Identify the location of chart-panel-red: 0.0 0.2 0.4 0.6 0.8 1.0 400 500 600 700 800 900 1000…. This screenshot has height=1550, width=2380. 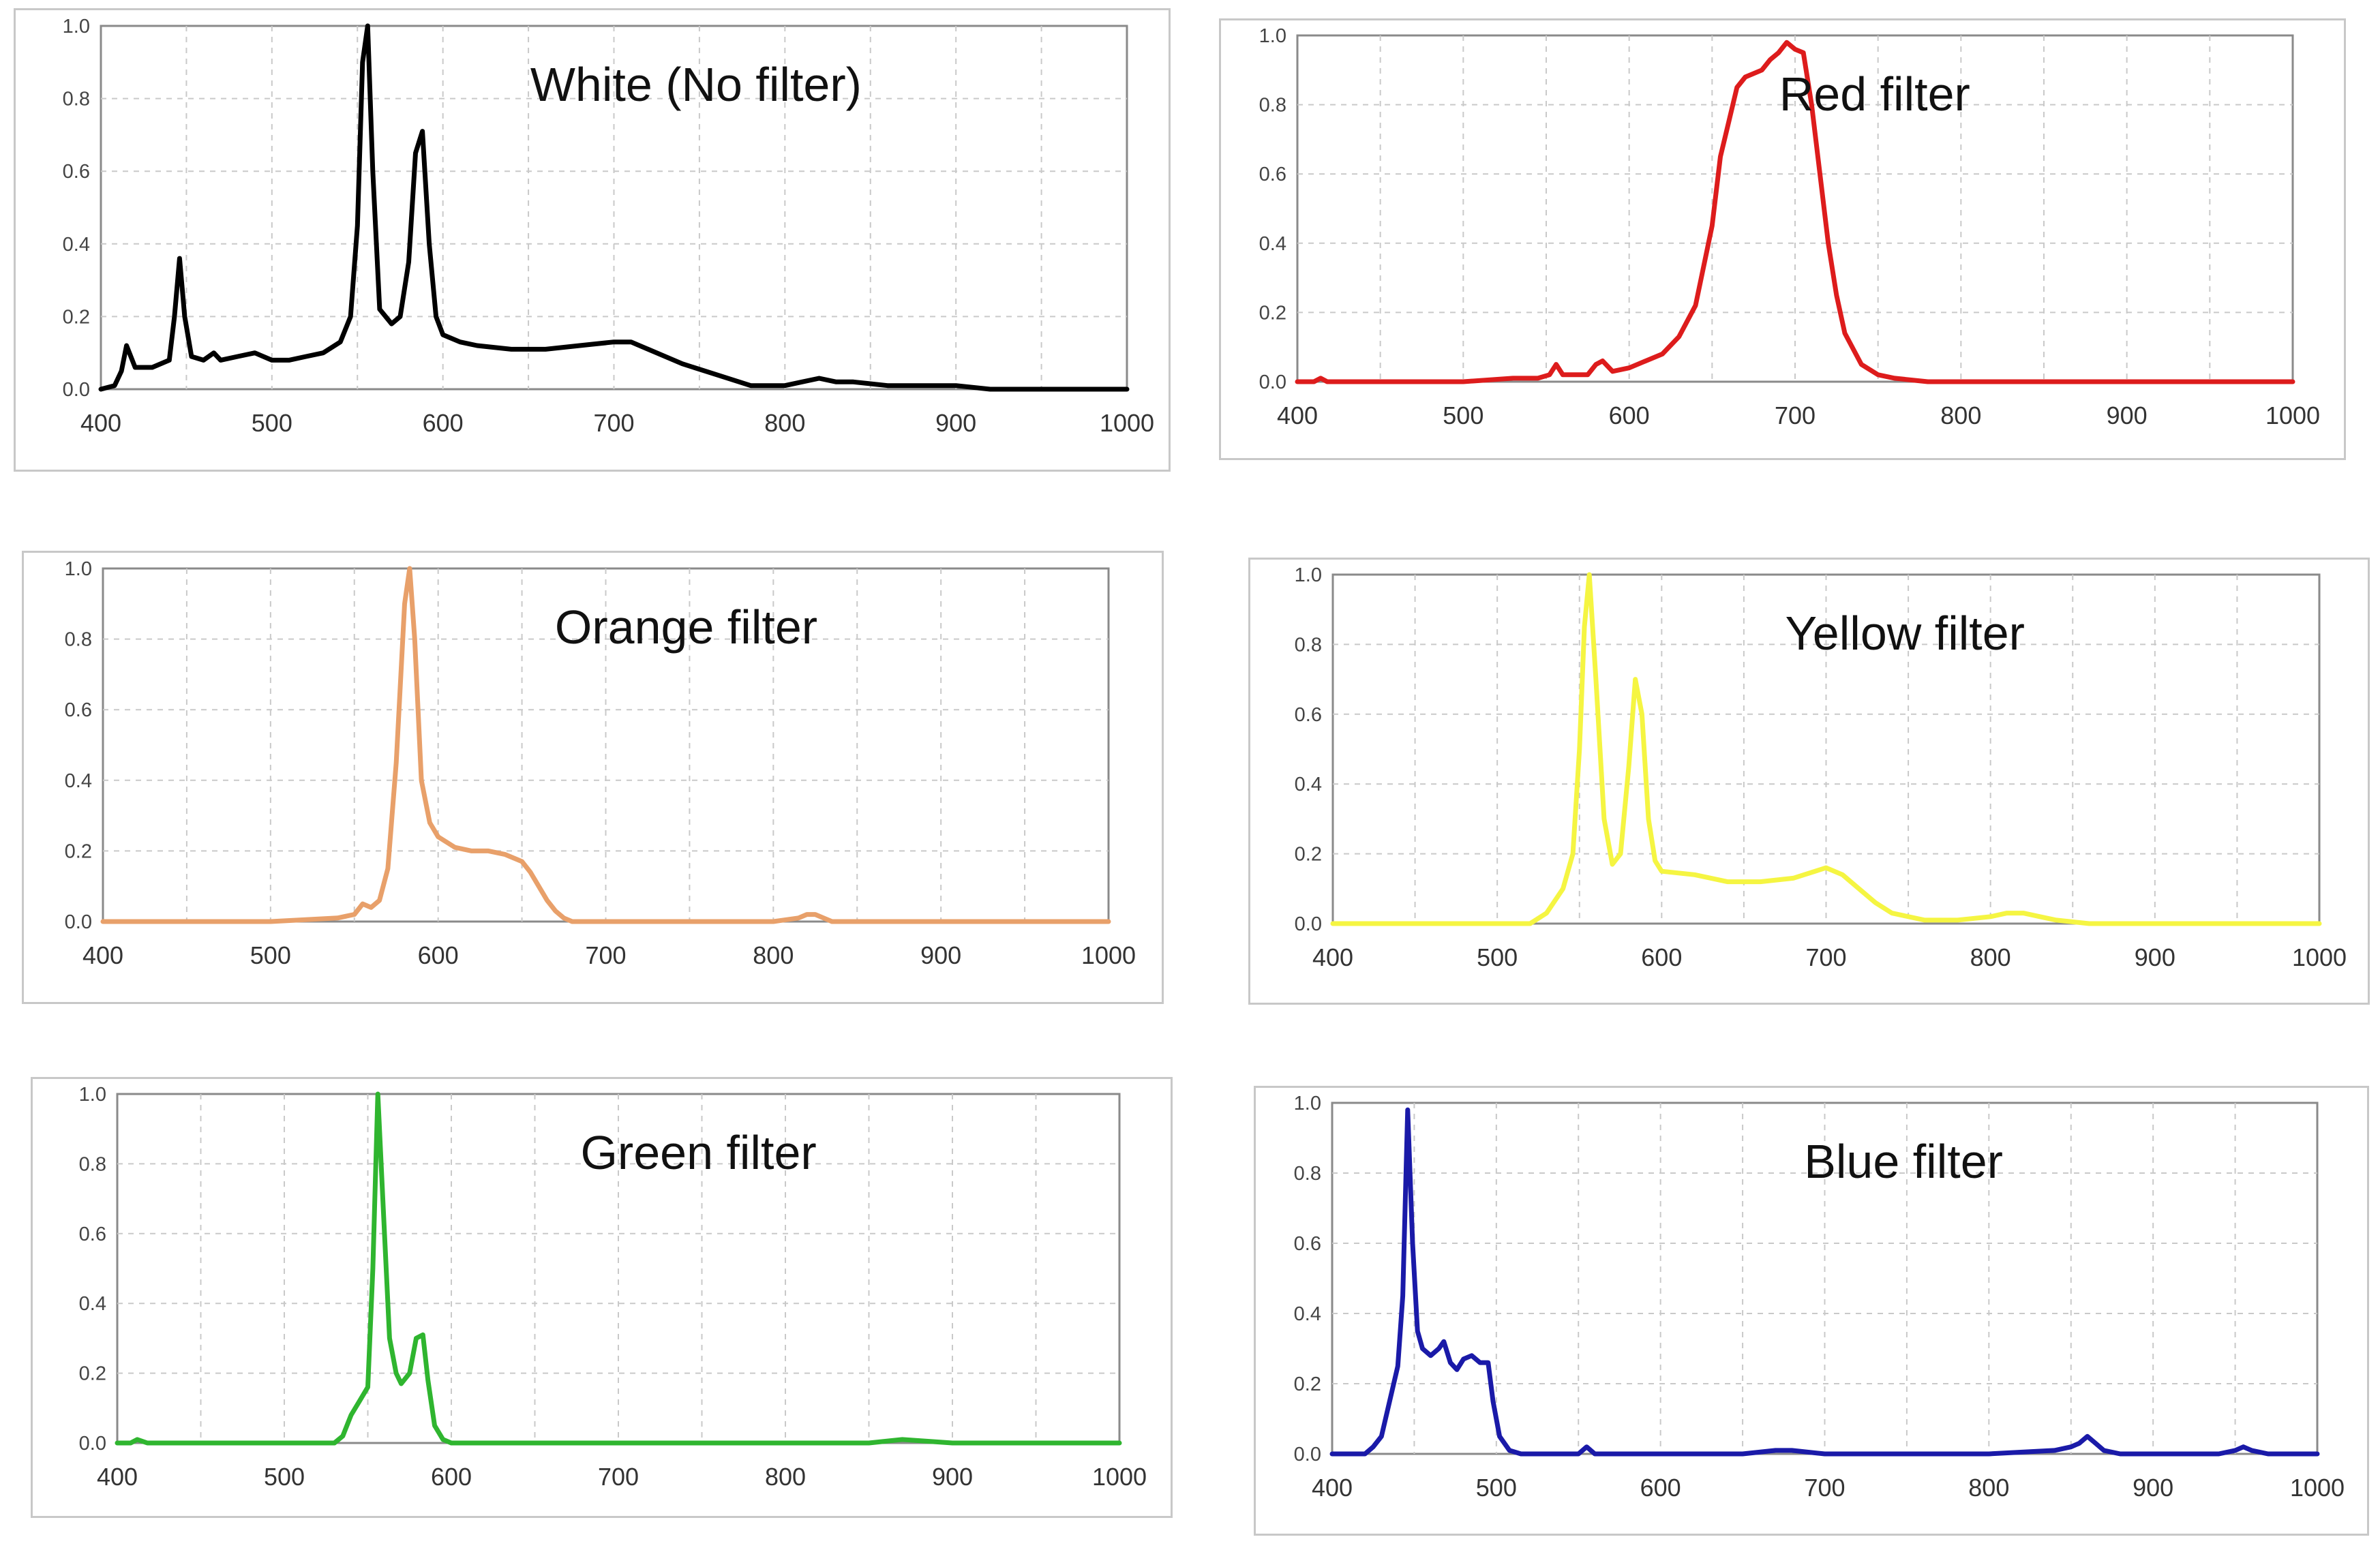
(1782, 239).